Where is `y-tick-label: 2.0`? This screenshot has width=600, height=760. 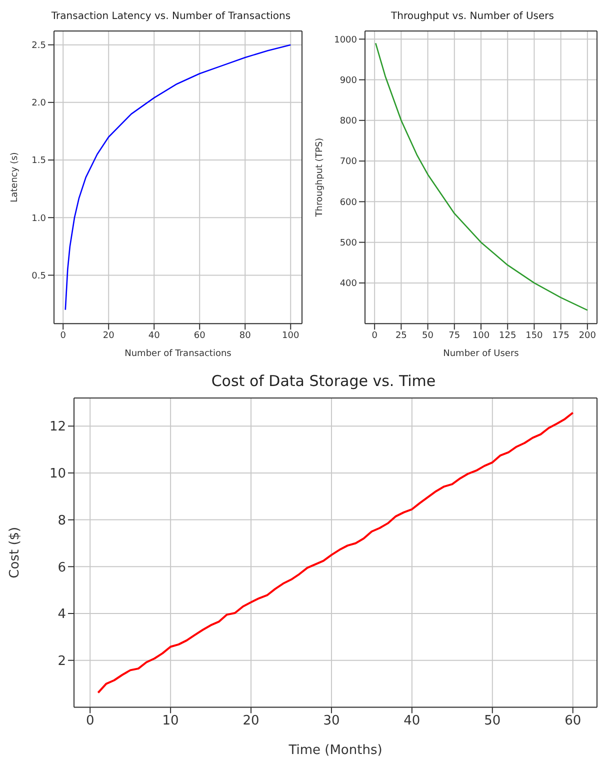
y-tick-label: 2.0 is located at coordinates (39, 103).